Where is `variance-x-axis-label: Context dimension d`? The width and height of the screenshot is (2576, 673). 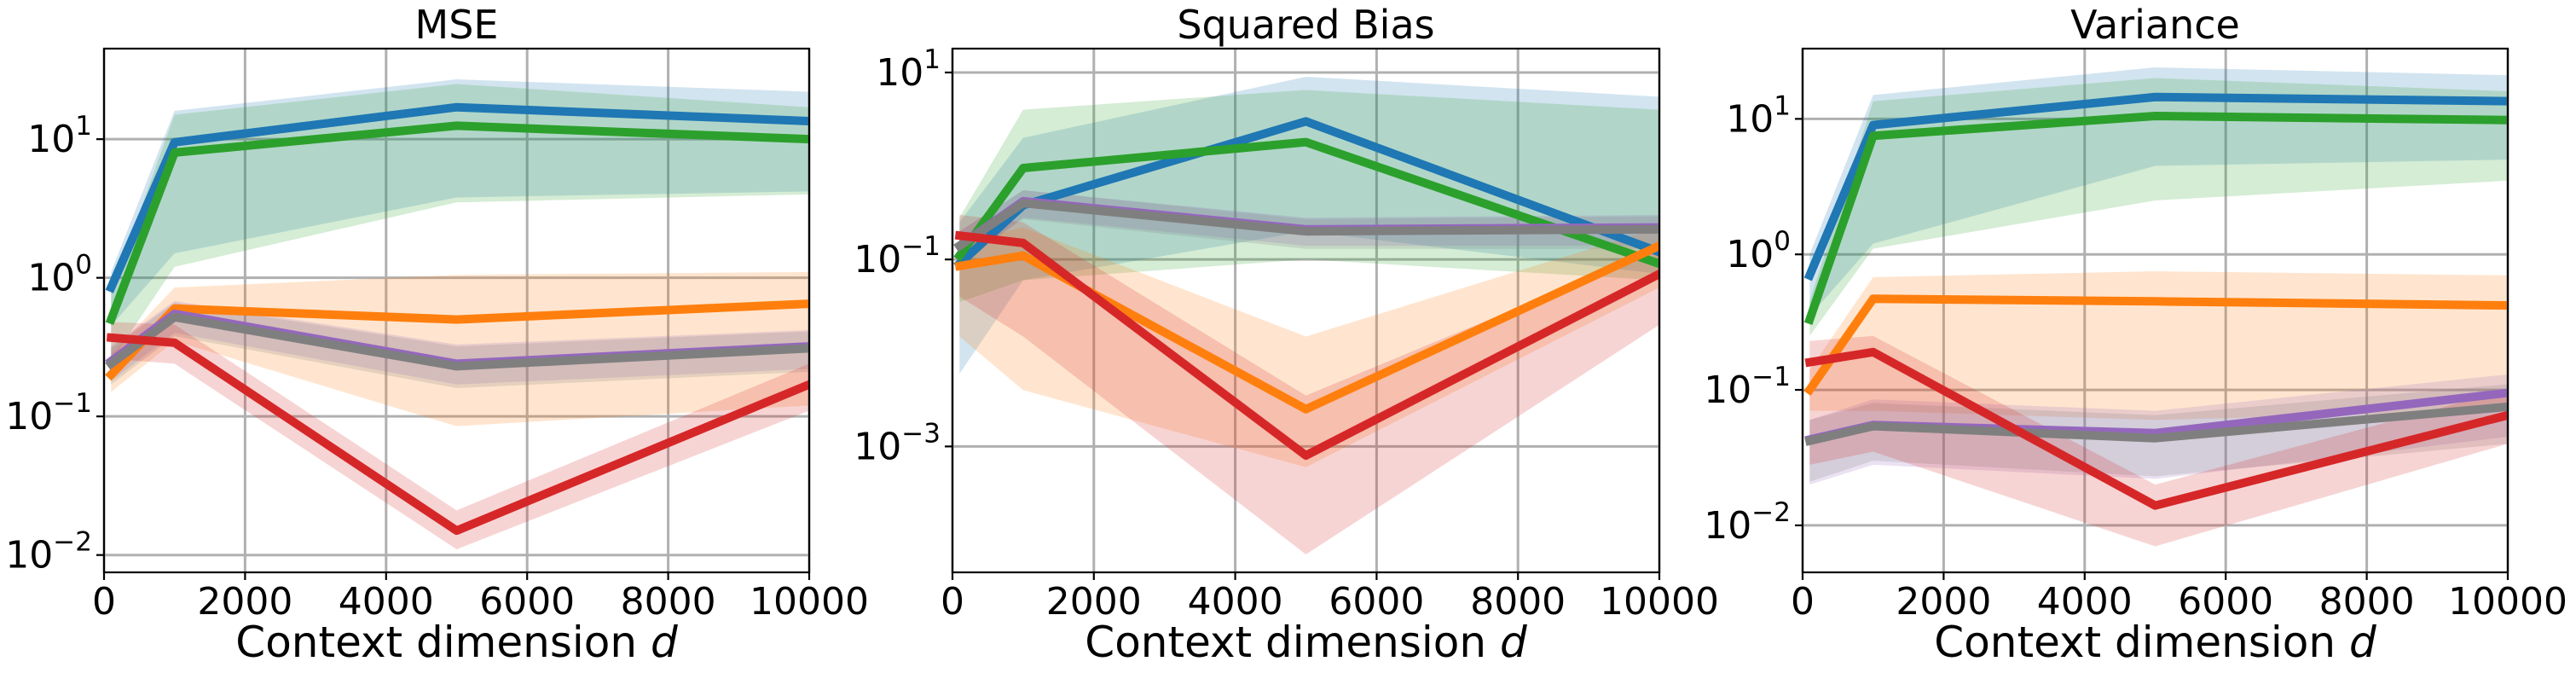
variance-x-axis-label: Context dimension d is located at coordinates (2155, 643).